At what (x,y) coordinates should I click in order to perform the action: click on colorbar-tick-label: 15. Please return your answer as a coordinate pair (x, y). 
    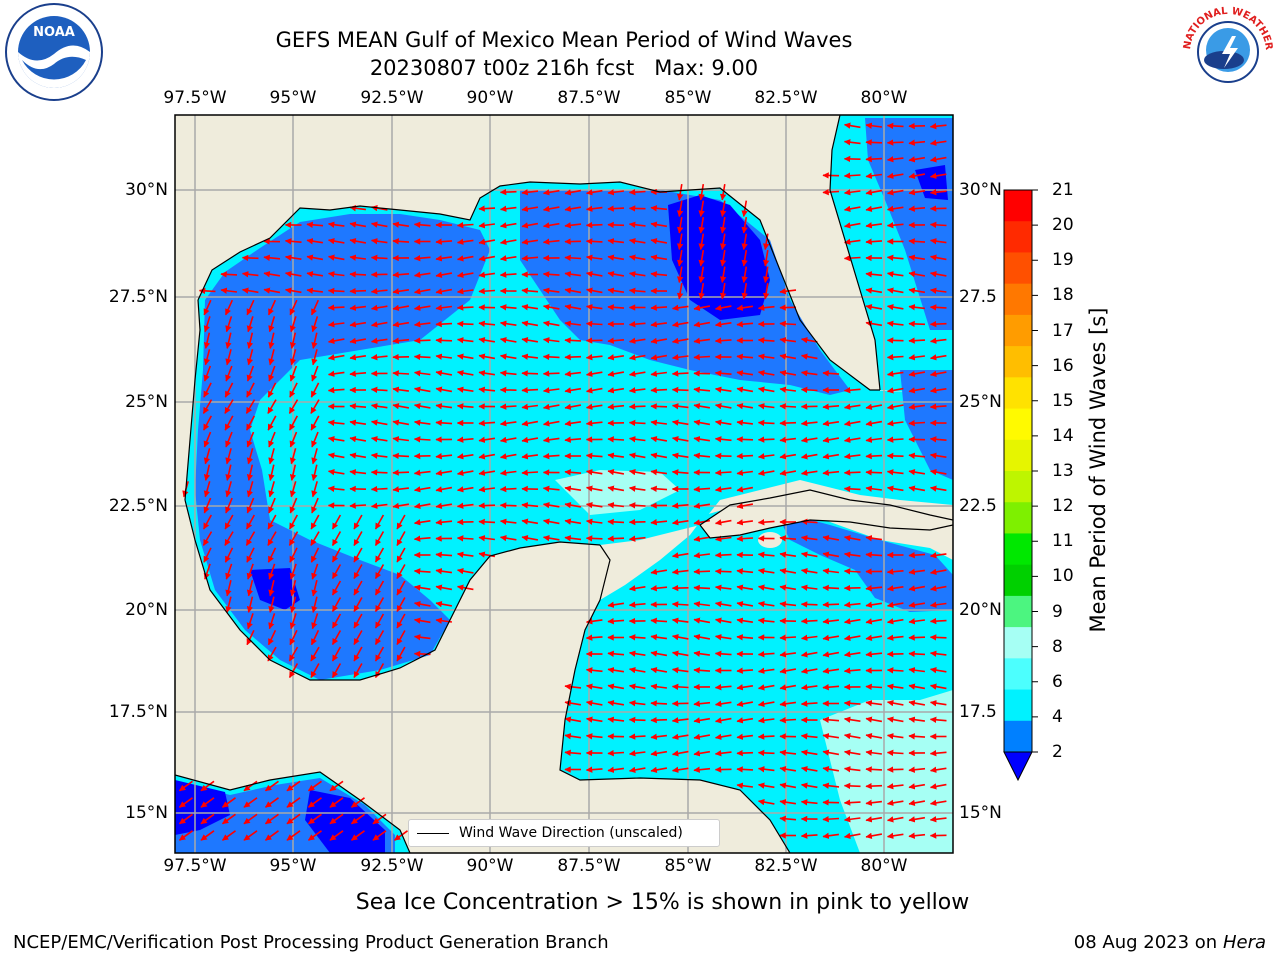
    Looking at the image, I should click on (1063, 400).